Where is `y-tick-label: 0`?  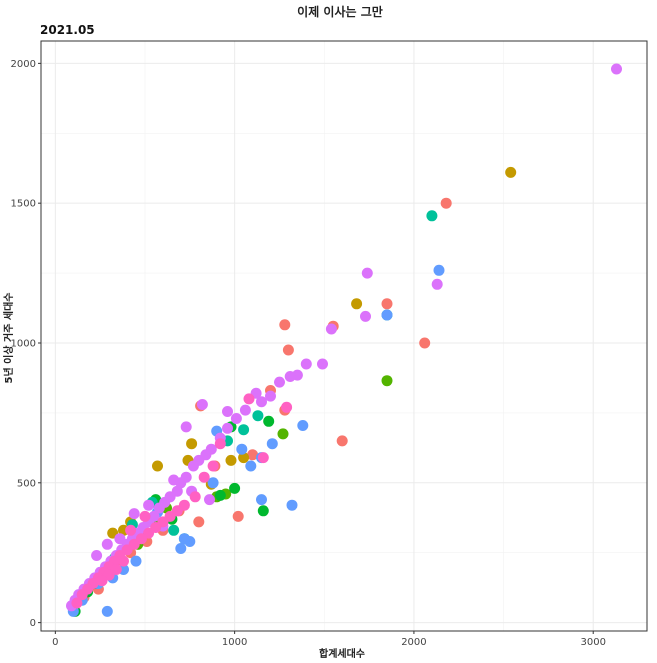
y-tick-label: 0 is located at coordinates (33, 623).